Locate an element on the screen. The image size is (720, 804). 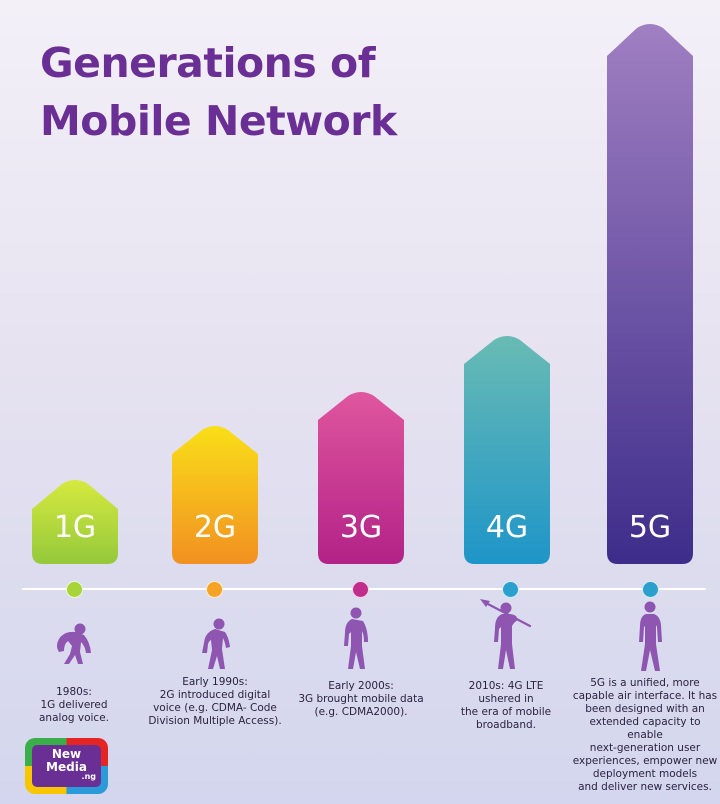
generation-label-5g: 5G is located at coordinates (650, 527).